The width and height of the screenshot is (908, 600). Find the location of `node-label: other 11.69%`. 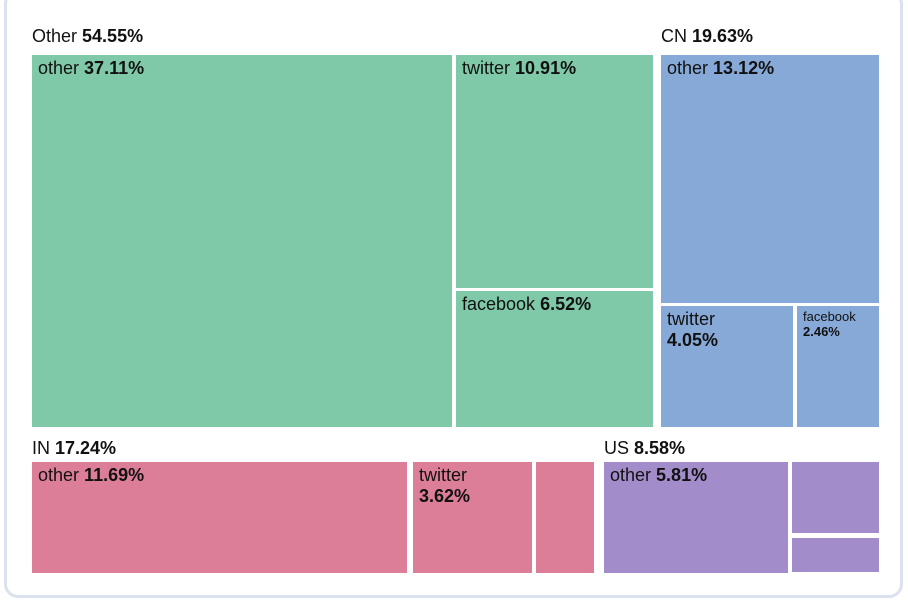

node-label: other 11.69% is located at coordinates (91, 475).